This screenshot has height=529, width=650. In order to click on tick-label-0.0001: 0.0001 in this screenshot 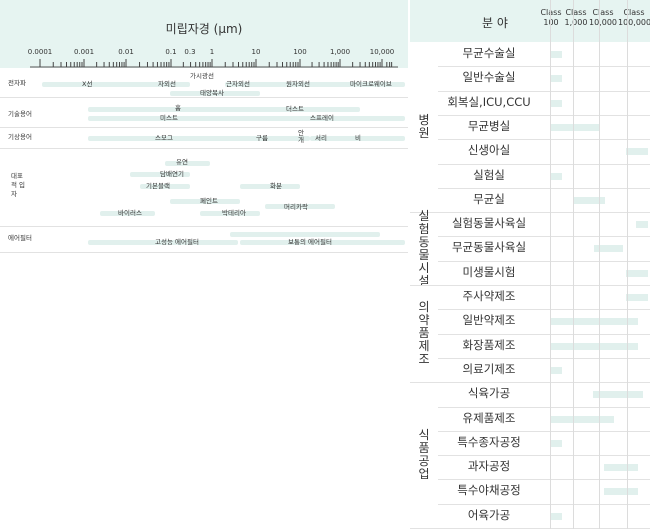, I will do `click(40, 52)`.